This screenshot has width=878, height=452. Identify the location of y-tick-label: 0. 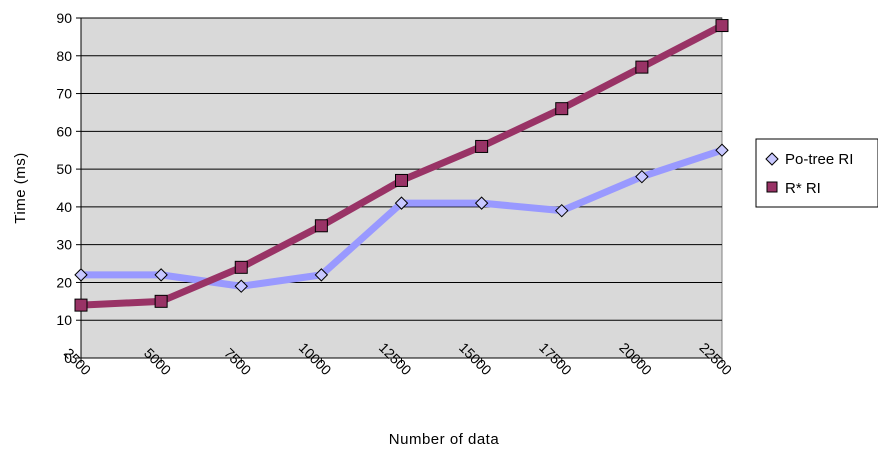
(68, 358).